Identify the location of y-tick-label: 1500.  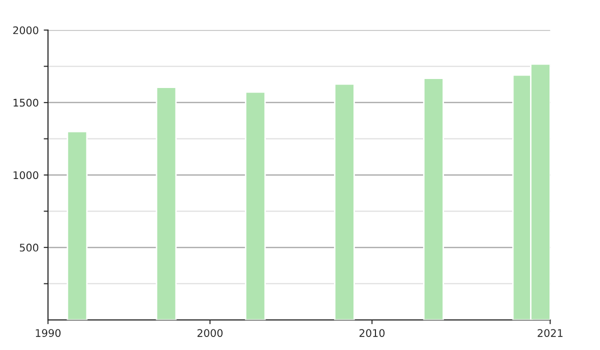
(26, 102).